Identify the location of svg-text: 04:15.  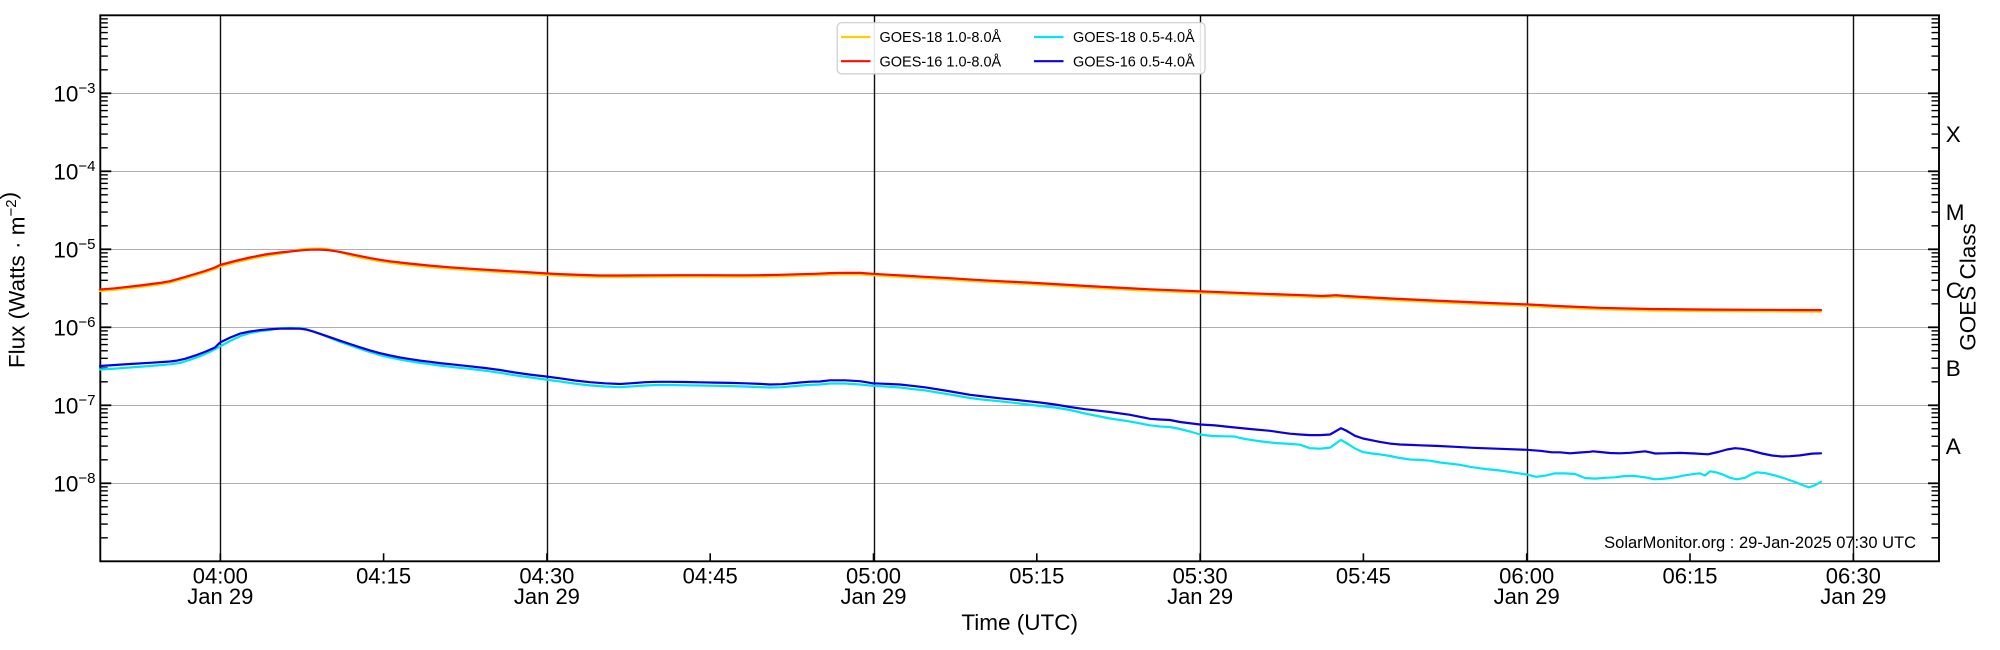
(383, 576).